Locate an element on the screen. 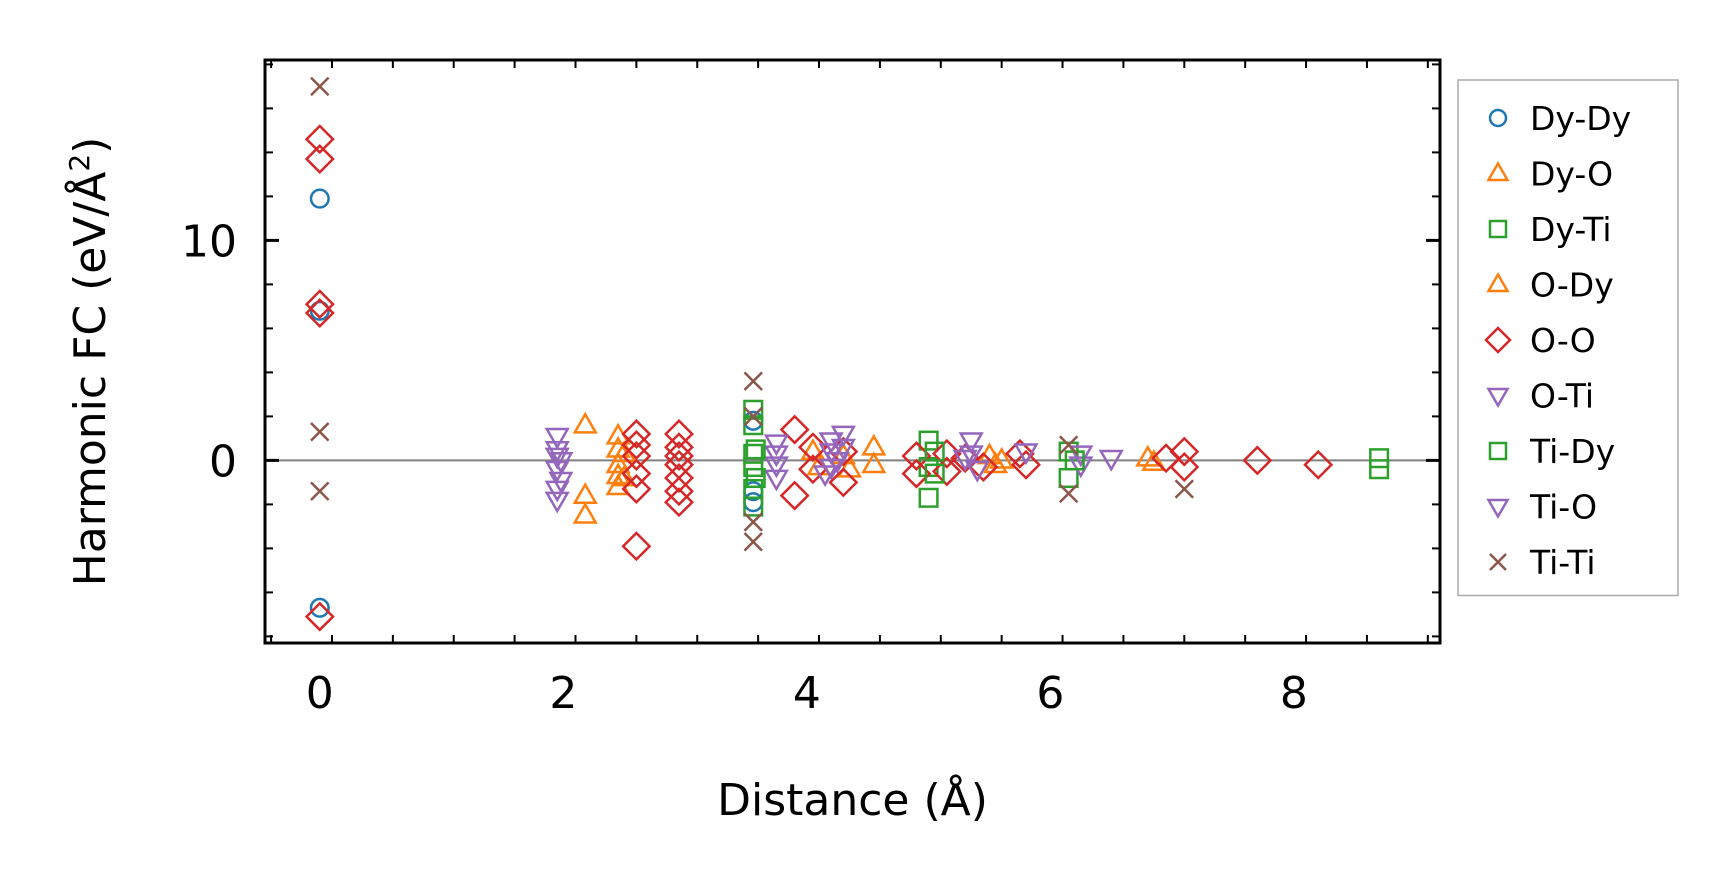  legend-item: O-Dy is located at coordinates (1550, 285).